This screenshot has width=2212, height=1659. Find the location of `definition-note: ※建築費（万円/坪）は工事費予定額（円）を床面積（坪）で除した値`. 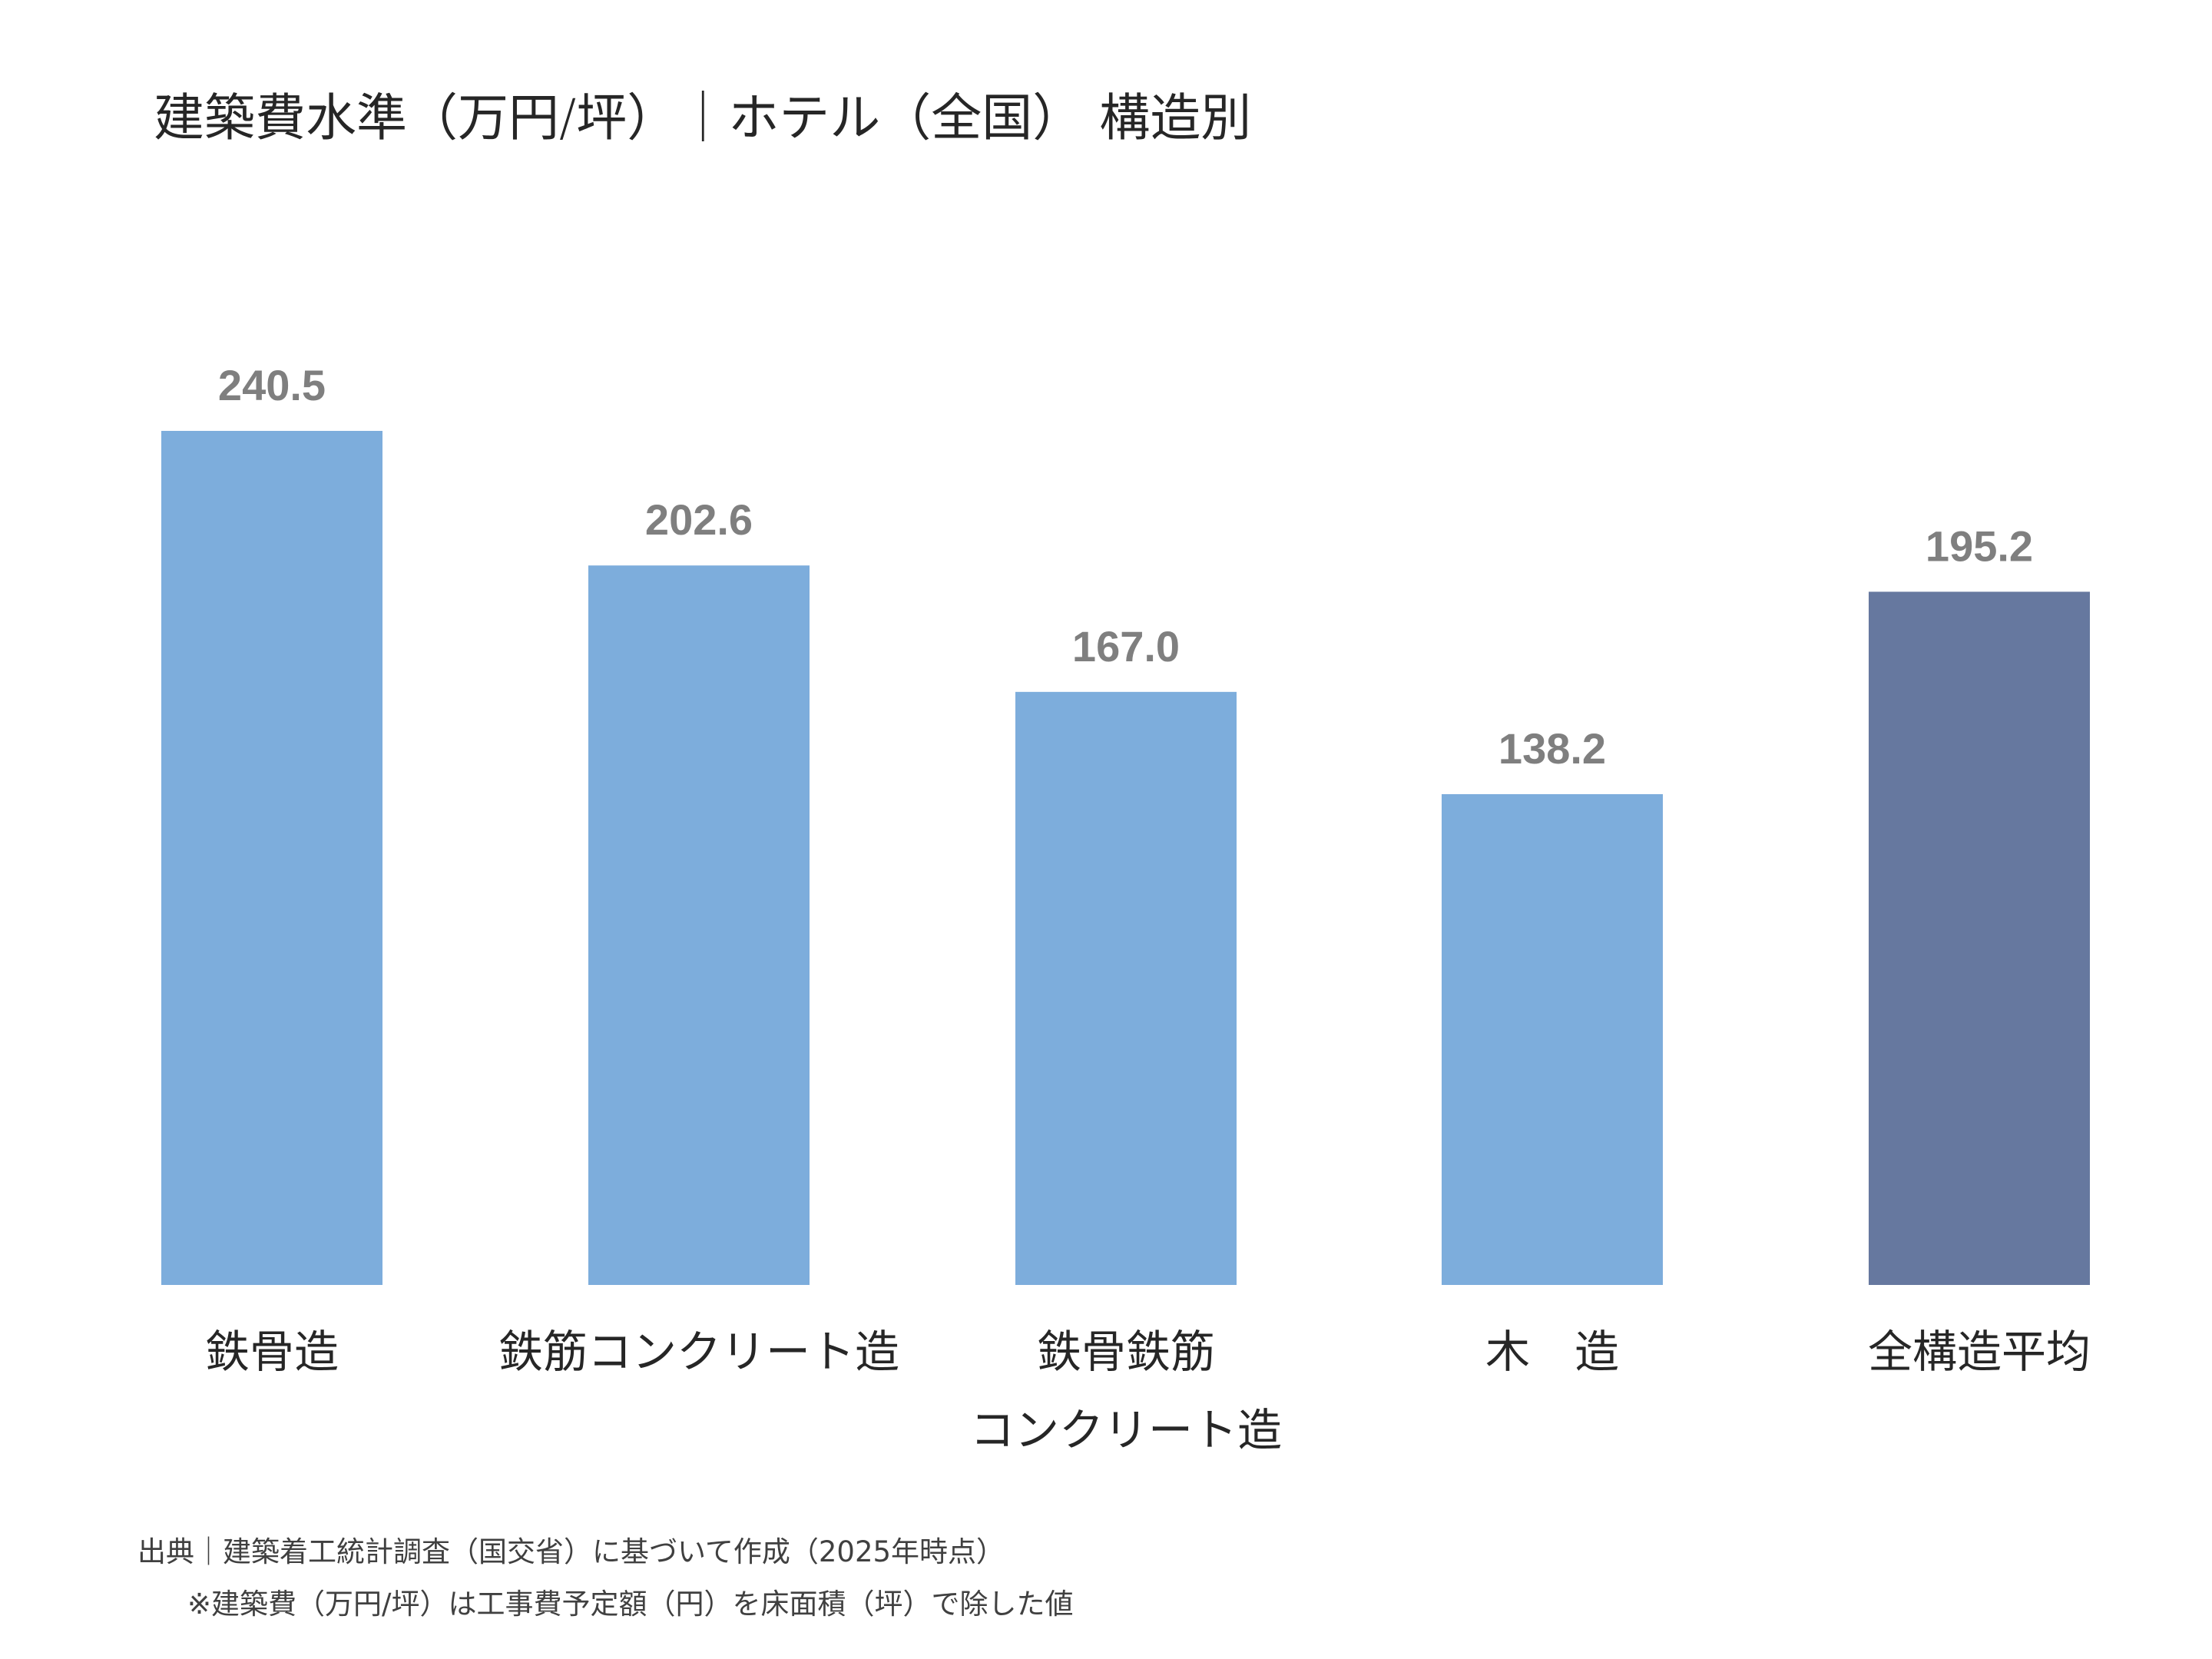

definition-note: ※建築費（万円/坪）は工事費予定額（円）を床面積（坪）で除した値 is located at coordinates (631, 1604).